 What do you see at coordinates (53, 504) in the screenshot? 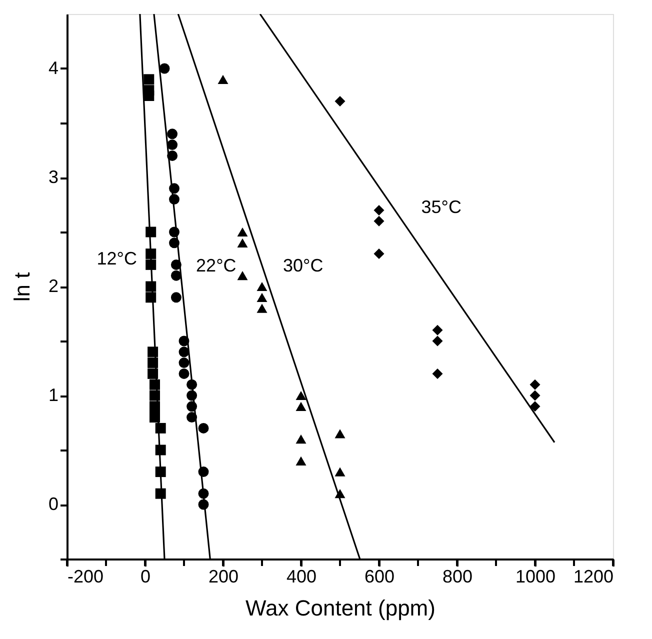
I see `y-tick-label: 0` at bounding box center [53, 504].